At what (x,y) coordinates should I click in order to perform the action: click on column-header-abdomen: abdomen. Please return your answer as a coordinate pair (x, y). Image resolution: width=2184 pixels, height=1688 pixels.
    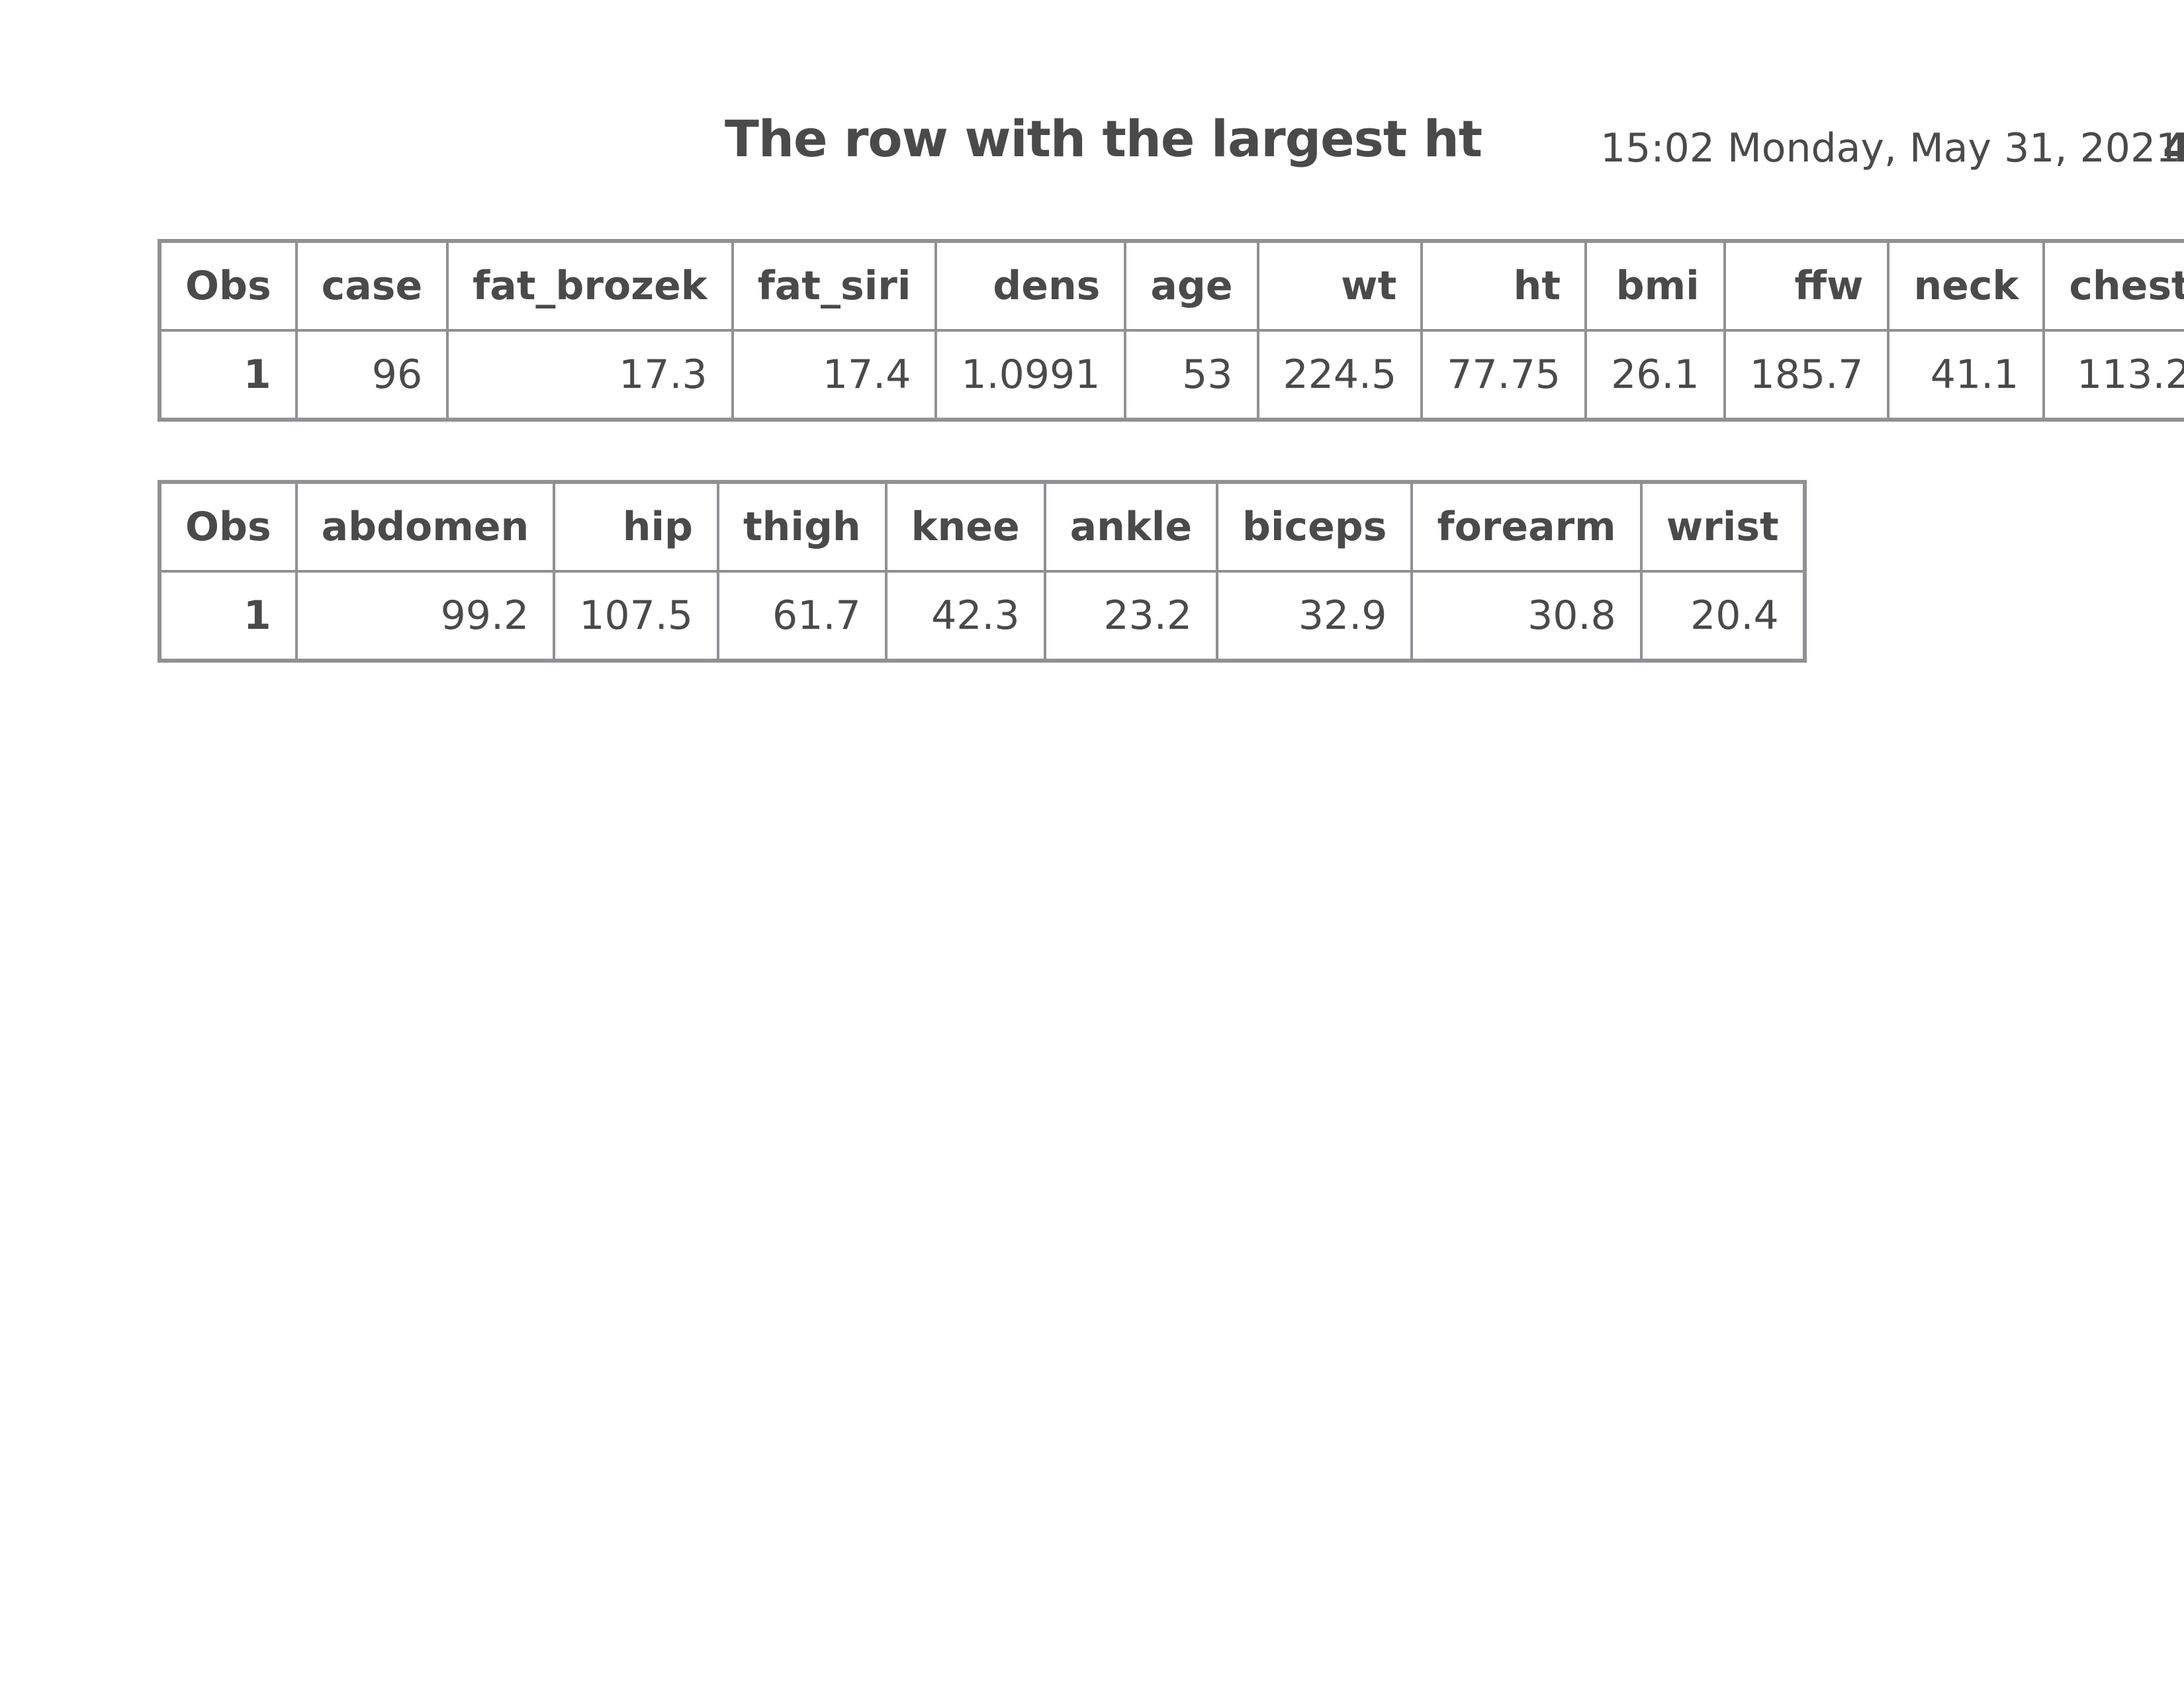
    Looking at the image, I should click on (425, 527).